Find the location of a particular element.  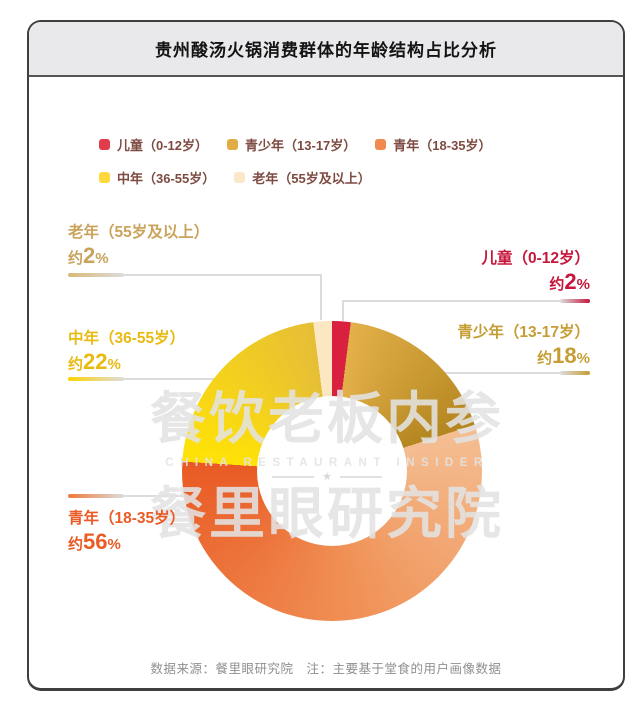

leader-line-elderly is located at coordinates (195, 275).